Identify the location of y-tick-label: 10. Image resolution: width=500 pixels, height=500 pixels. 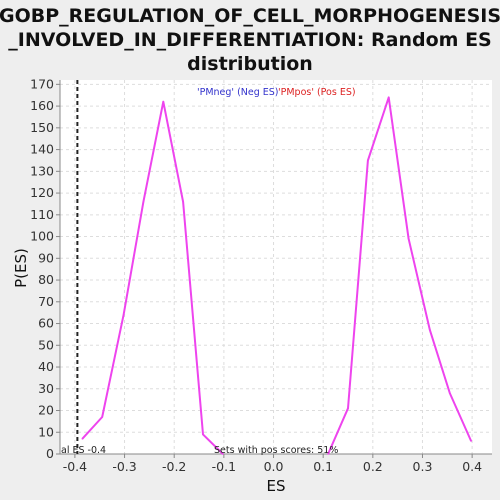
(46, 431).